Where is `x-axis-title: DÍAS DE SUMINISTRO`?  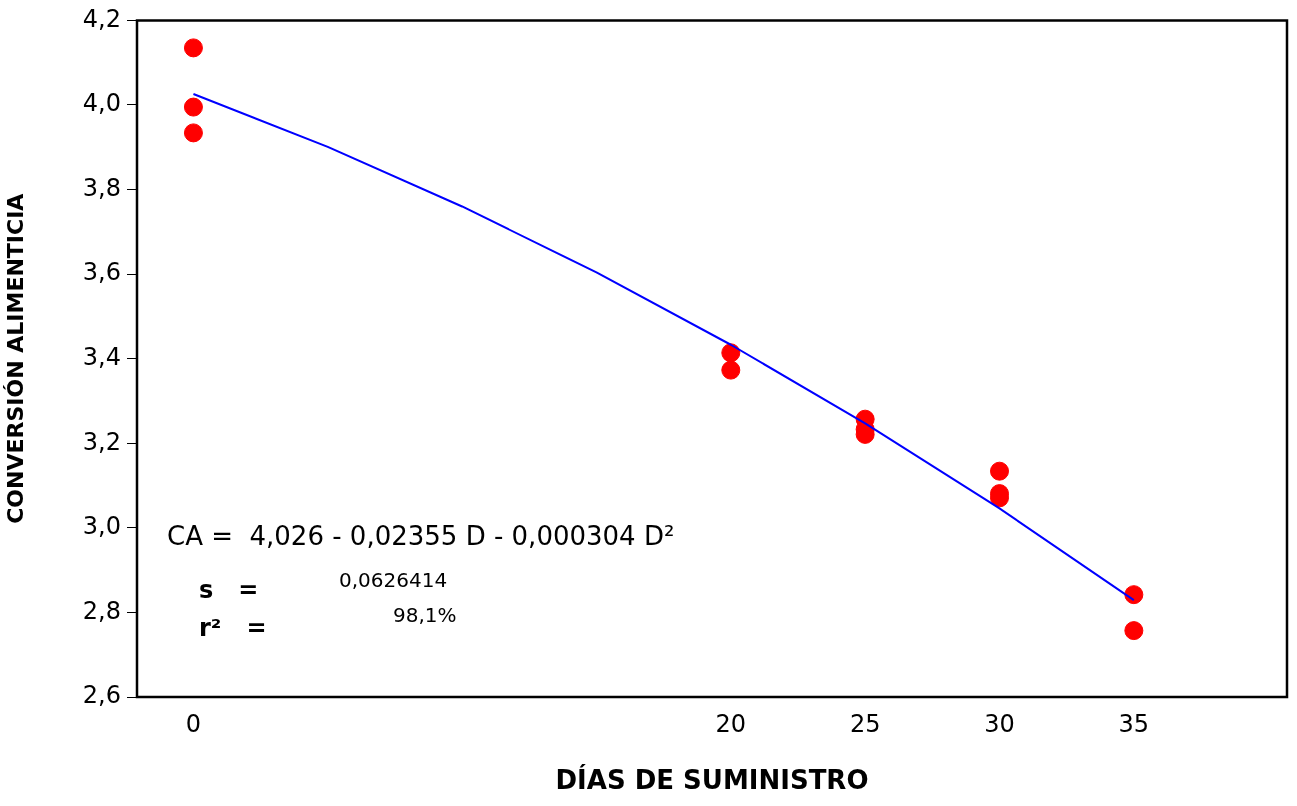
x-axis-title: DÍAS DE SUMINISTRO is located at coordinates (712, 780).